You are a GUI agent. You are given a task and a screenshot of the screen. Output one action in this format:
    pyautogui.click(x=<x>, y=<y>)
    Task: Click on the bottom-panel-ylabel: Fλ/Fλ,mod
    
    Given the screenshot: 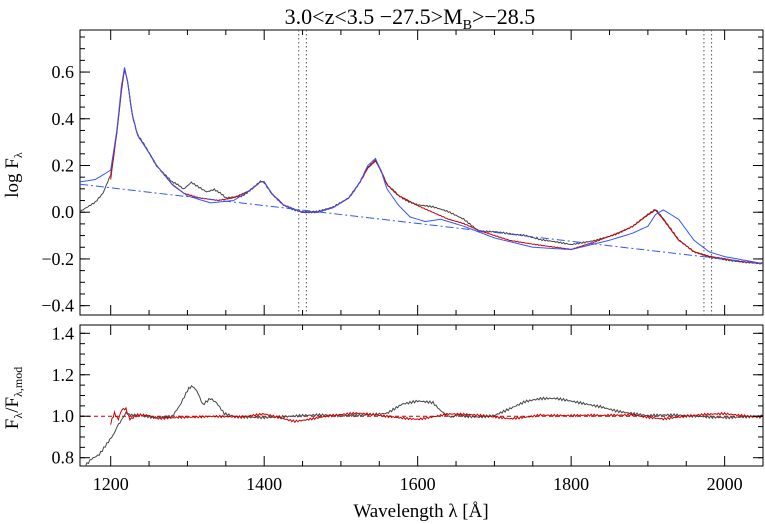 What is the action you would take?
    pyautogui.click(x=13, y=398)
    